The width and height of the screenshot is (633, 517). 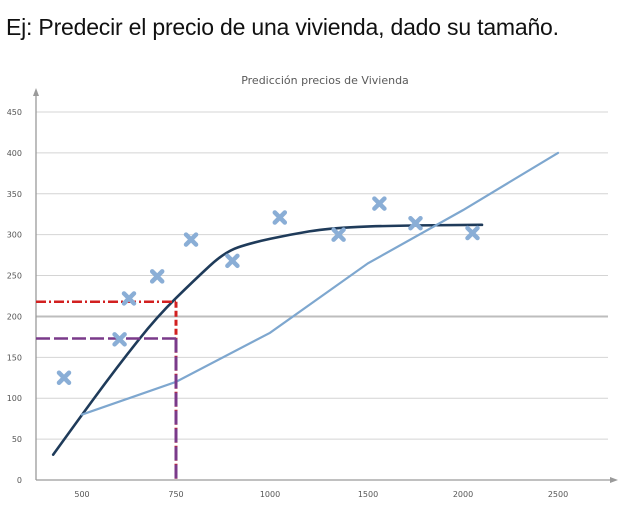 I want to click on x-tick-label: 1000, so click(x=270, y=494).